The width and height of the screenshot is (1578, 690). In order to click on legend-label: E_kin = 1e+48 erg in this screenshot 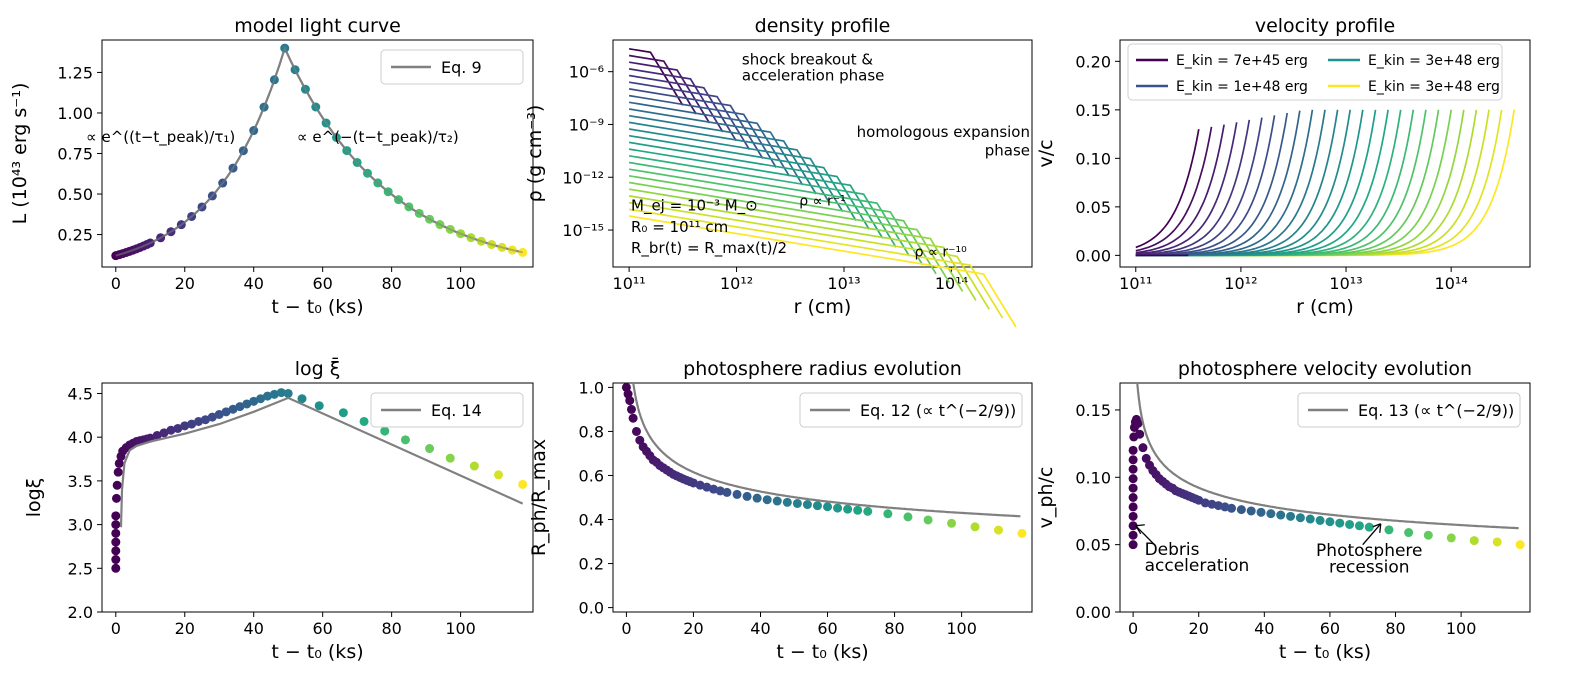, I will do `click(1242, 87)`.